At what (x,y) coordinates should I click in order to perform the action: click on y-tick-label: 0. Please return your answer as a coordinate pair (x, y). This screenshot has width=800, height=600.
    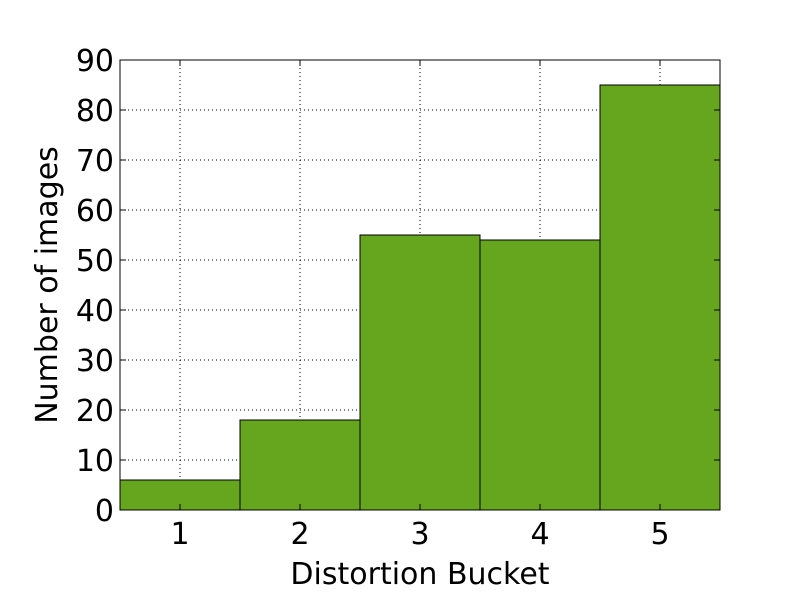
    Looking at the image, I should click on (104, 511).